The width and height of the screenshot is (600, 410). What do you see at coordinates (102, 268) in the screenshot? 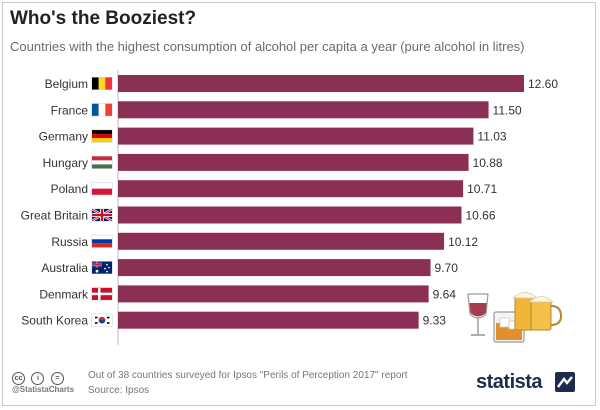
I see `australia-flag` at bounding box center [102, 268].